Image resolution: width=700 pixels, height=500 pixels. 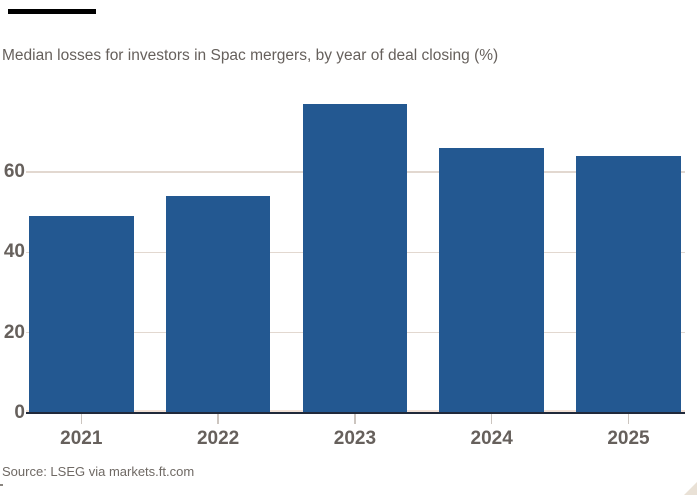 I want to click on x-axis-label-2025: 2025, so click(x=628, y=438).